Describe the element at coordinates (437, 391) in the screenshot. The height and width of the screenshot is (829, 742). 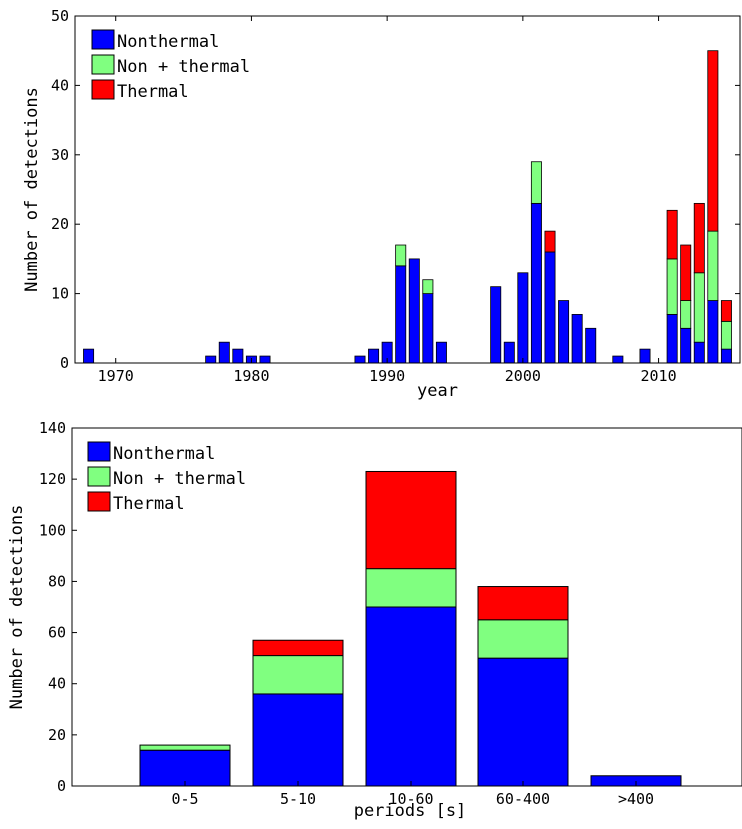
I see `x-axis-label: year` at that location.